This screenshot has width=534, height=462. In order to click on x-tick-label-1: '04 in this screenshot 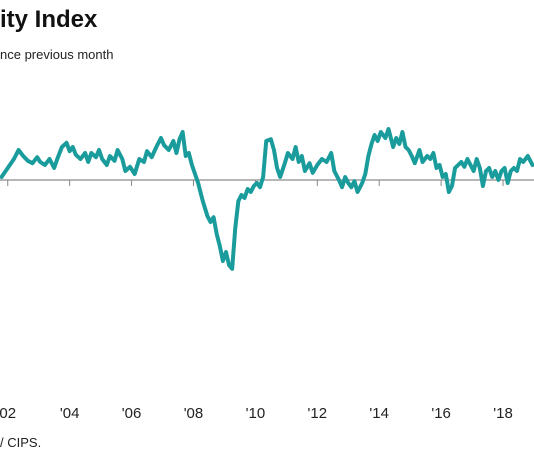, I will do `click(70, 413)`.